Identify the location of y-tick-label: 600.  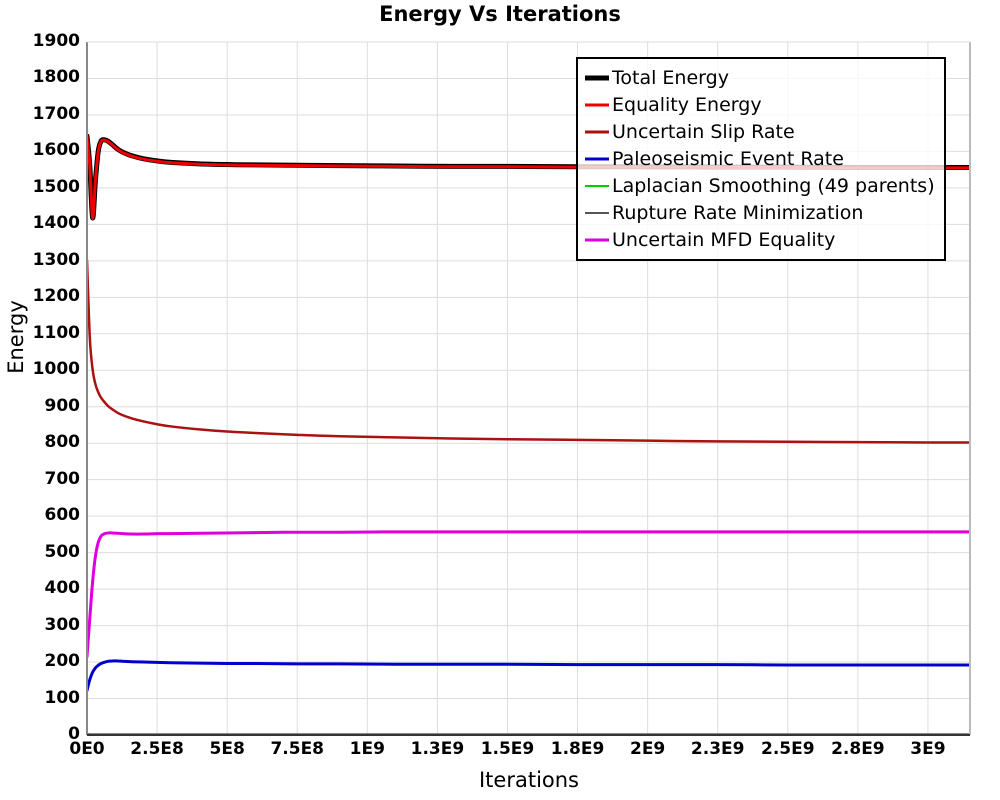
(62, 515).